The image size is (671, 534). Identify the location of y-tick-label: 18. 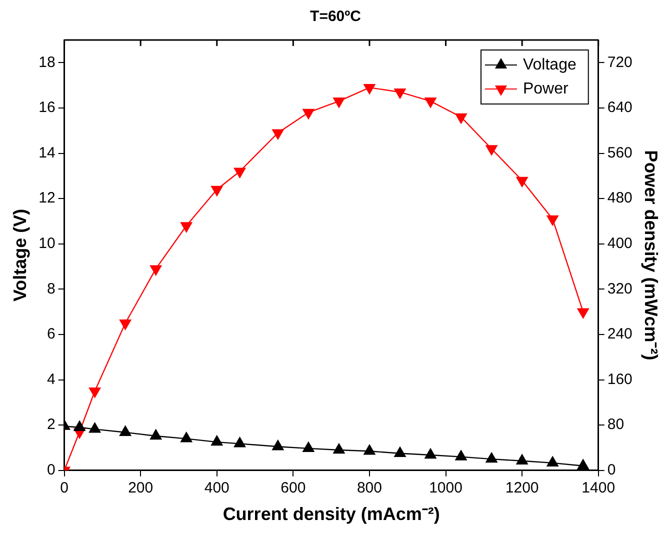
(47, 62).